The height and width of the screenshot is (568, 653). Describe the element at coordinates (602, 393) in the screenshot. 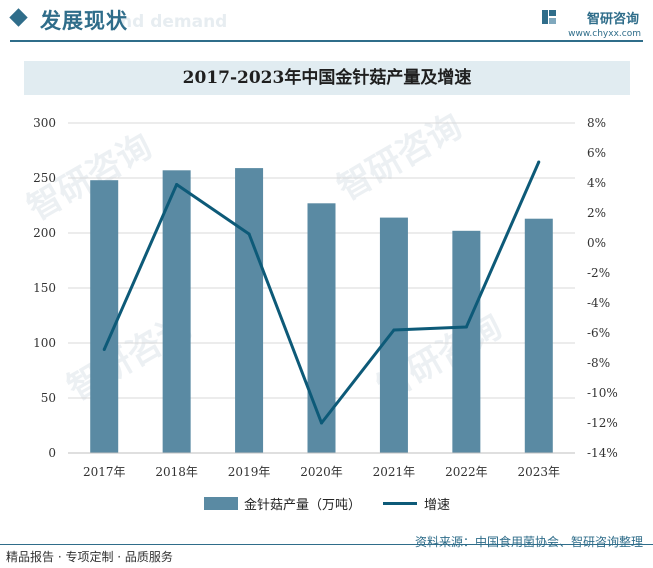

I see `y-right-tick-label: -10%` at that location.